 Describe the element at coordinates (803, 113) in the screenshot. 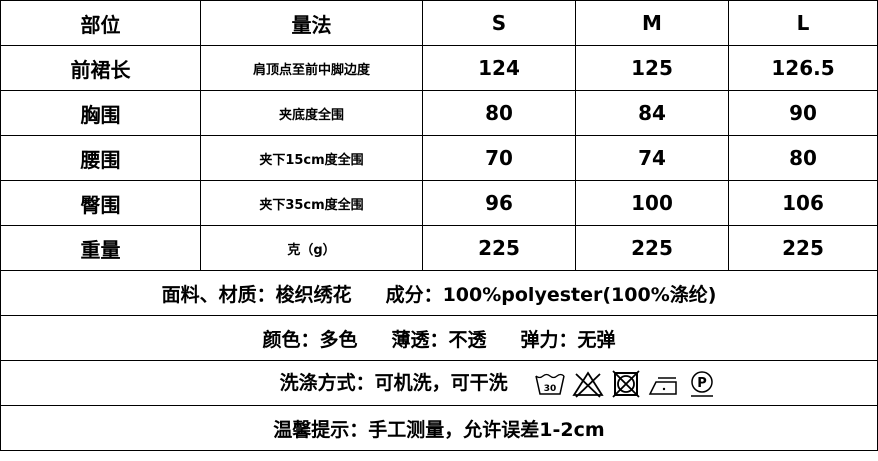

I see `value-l: 90` at that location.